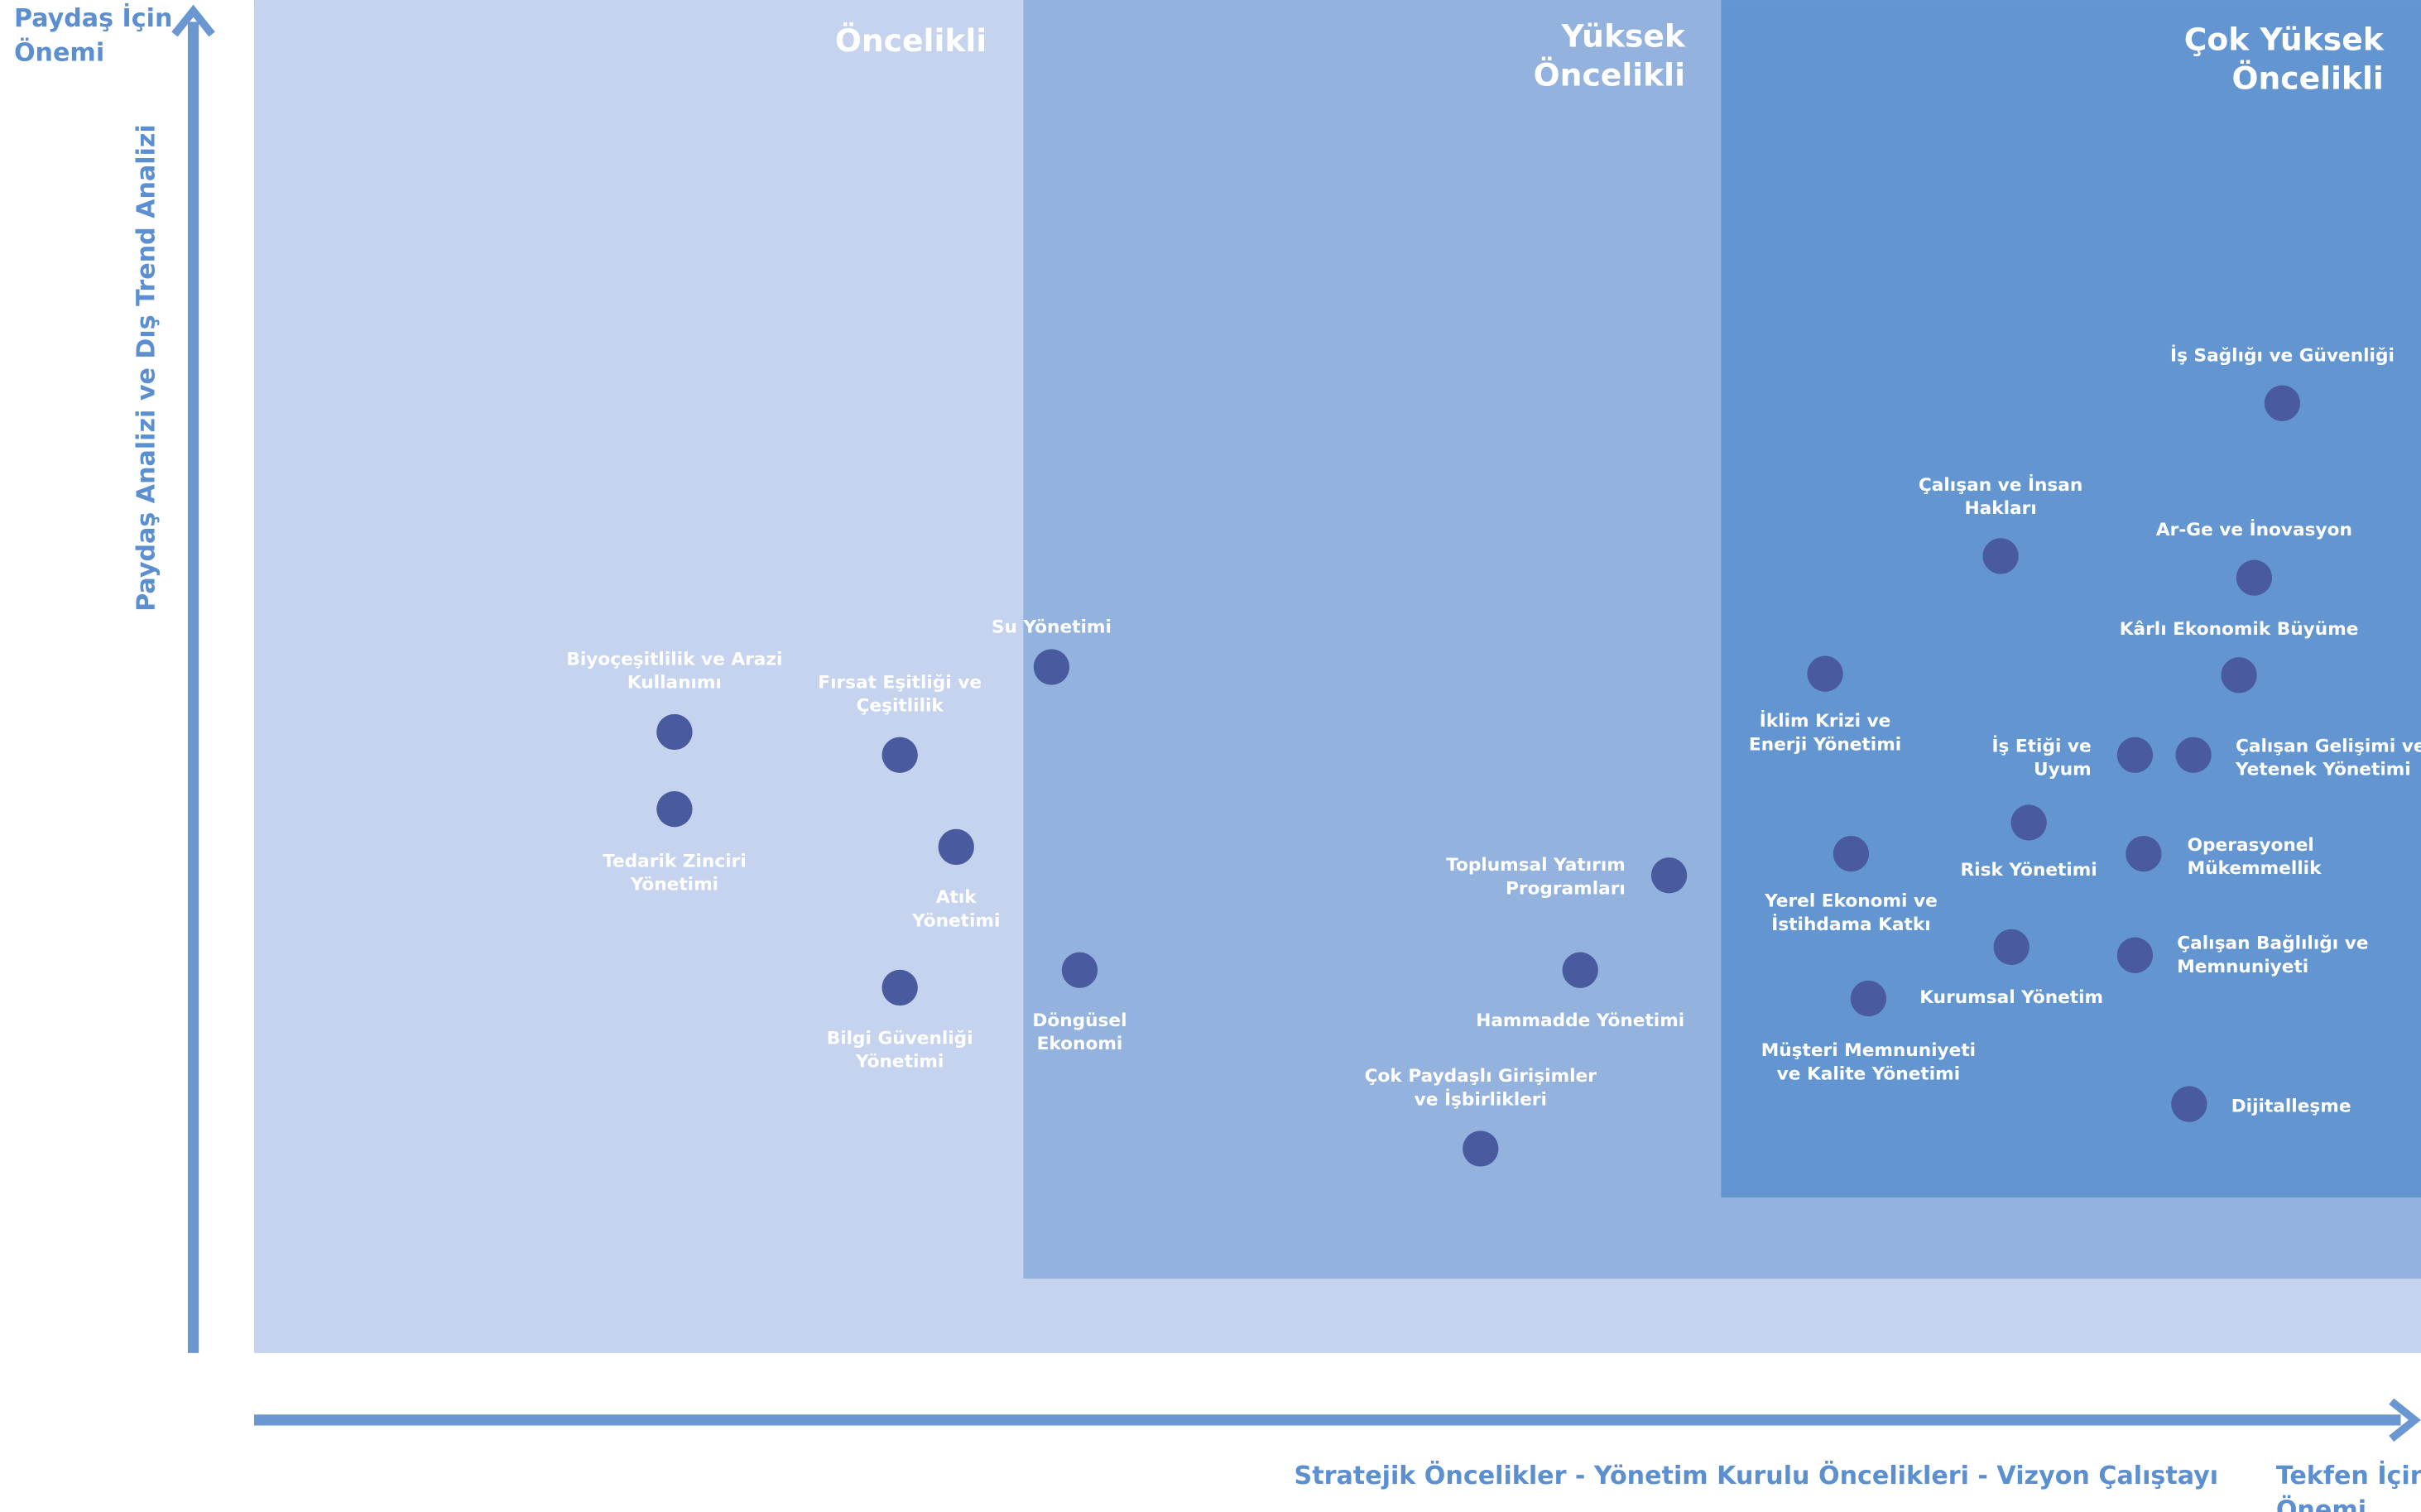 The width and height of the screenshot is (2421, 1512). What do you see at coordinates (1052, 627) in the screenshot?
I see `topic-label: Su Yönetimi` at bounding box center [1052, 627].